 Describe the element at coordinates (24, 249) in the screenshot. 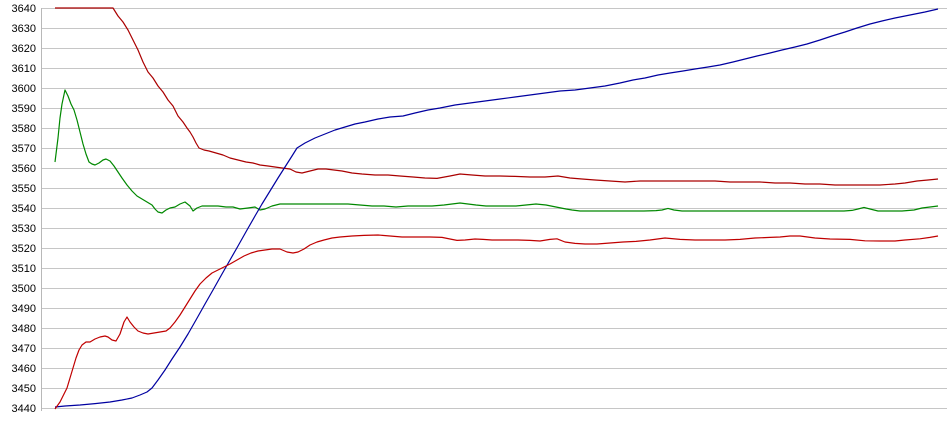

I see `y-axis-tick-label: 3520` at that location.